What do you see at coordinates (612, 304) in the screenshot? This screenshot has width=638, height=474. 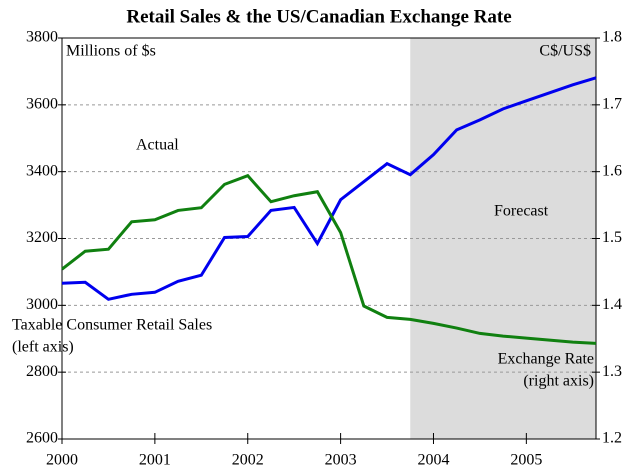 I see `y2-tick-label: 1.4` at bounding box center [612, 304].